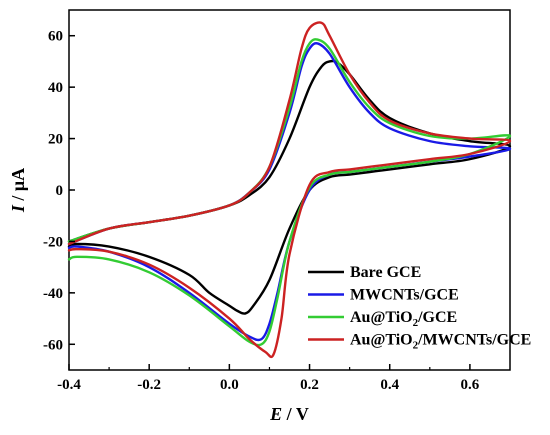 The width and height of the screenshot is (550, 435). What do you see at coordinates (440, 342) in the screenshot?
I see `legend-label-4: Au@TiO2/MWCNTs/GCE` at bounding box center [440, 342].